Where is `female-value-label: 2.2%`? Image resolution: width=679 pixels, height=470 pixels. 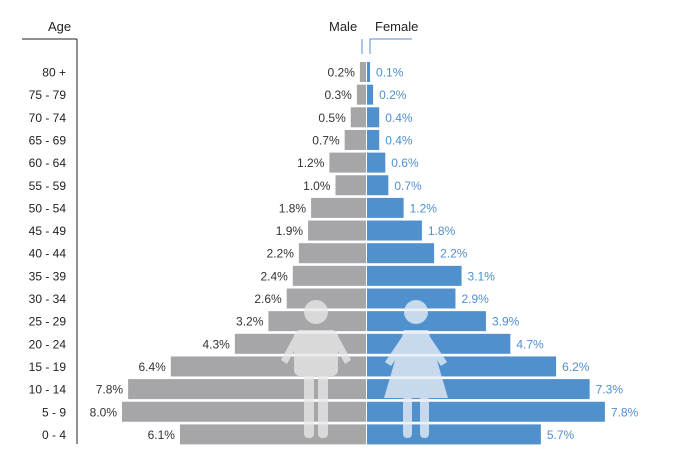 female-value-label: 2.2% is located at coordinates (454, 254).